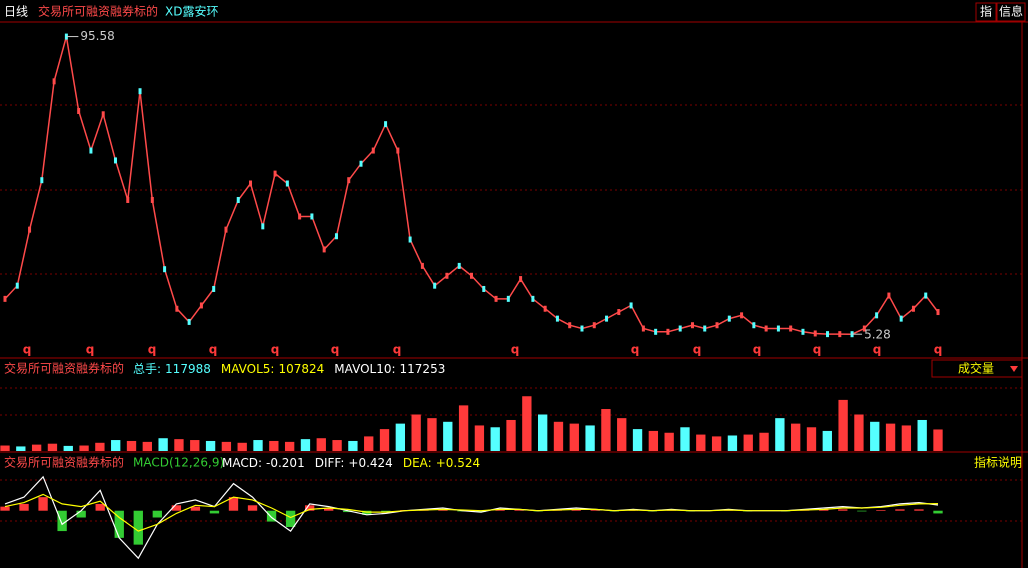  I want to click on button-frame, so click(986, 12).